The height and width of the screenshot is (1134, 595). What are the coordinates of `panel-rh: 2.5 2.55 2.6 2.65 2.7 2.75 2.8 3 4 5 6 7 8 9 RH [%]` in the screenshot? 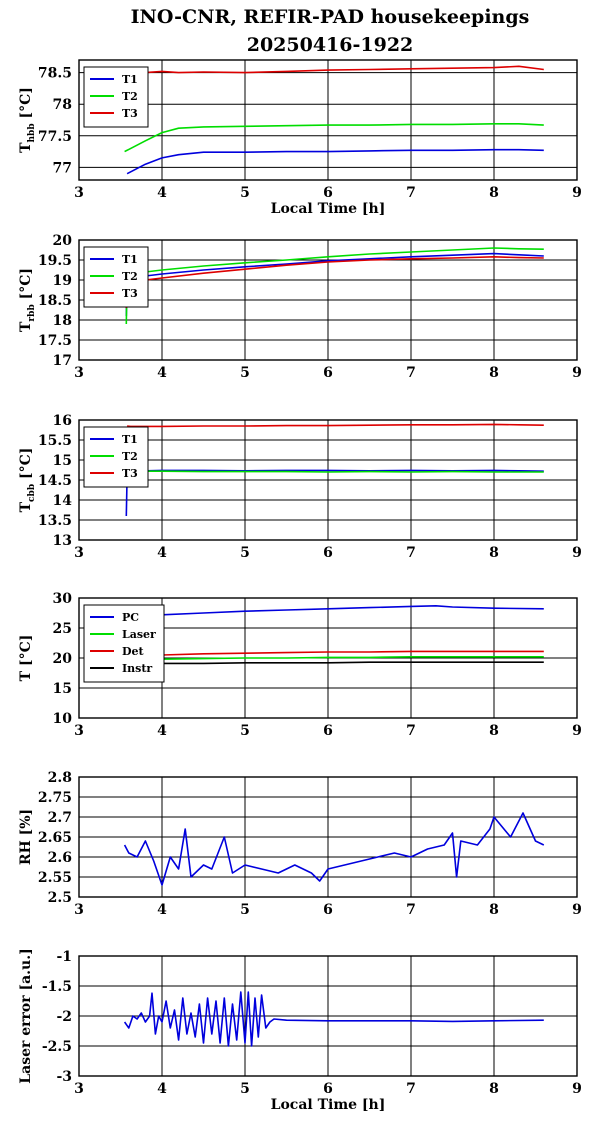 It's located at (300, 844).